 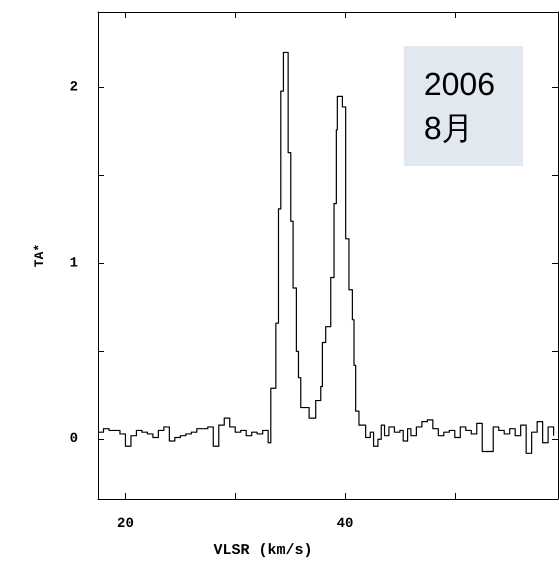 I want to click on x-axis-title: VLSR (km/s), so click(x=263, y=550).